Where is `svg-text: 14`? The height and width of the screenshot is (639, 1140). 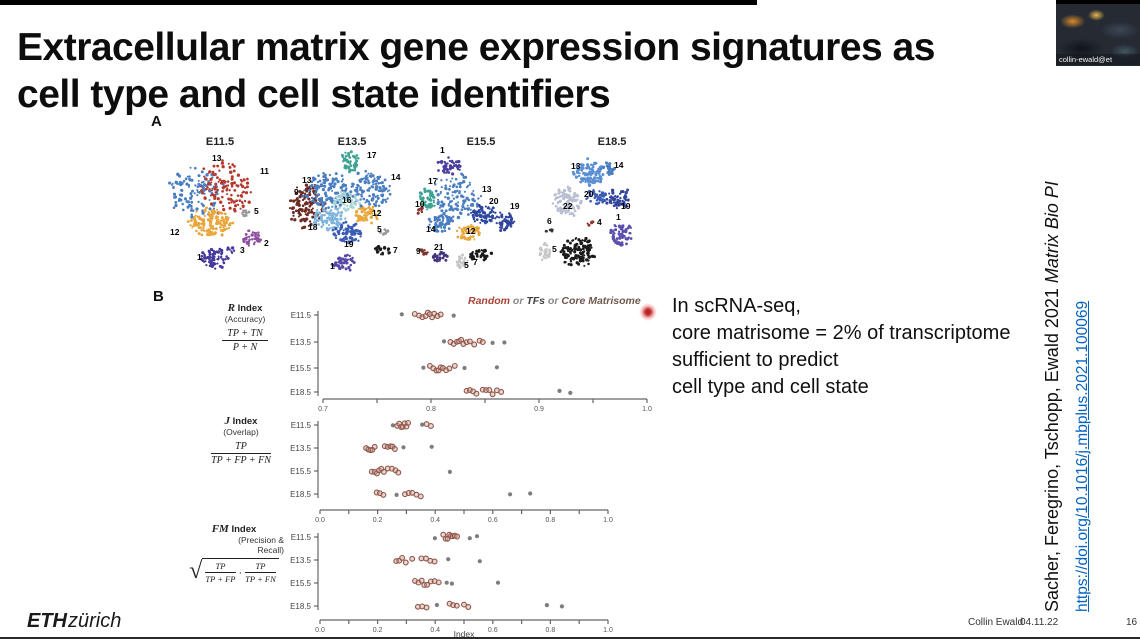 svg-text: 14 is located at coordinates (619, 165).